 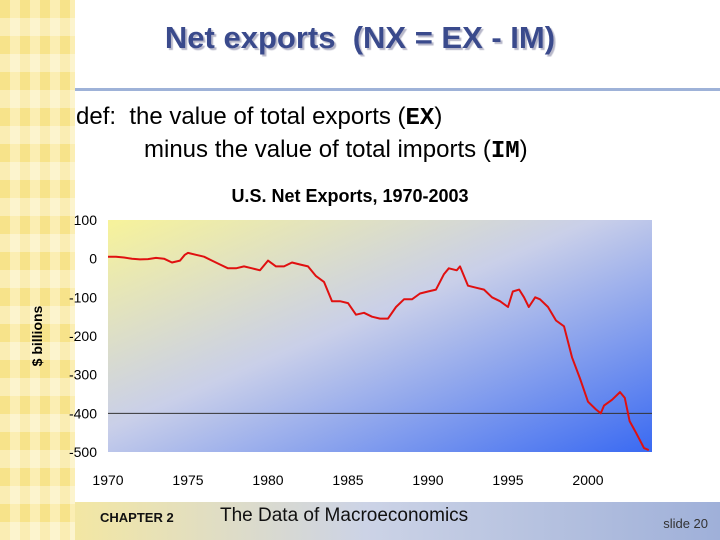 What do you see at coordinates (187, 480) in the screenshot?
I see `x-tick-label: 1975` at bounding box center [187, 480].